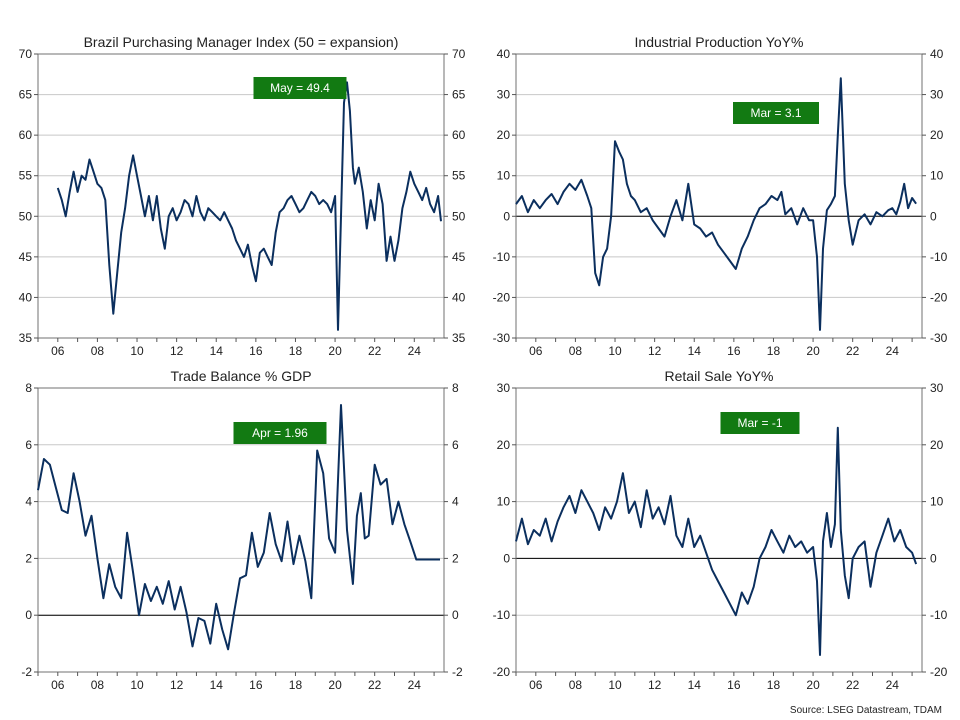 The image size is (960, 720). I want to click on annotation-label: Mar = 3.1, so click(775, 113).